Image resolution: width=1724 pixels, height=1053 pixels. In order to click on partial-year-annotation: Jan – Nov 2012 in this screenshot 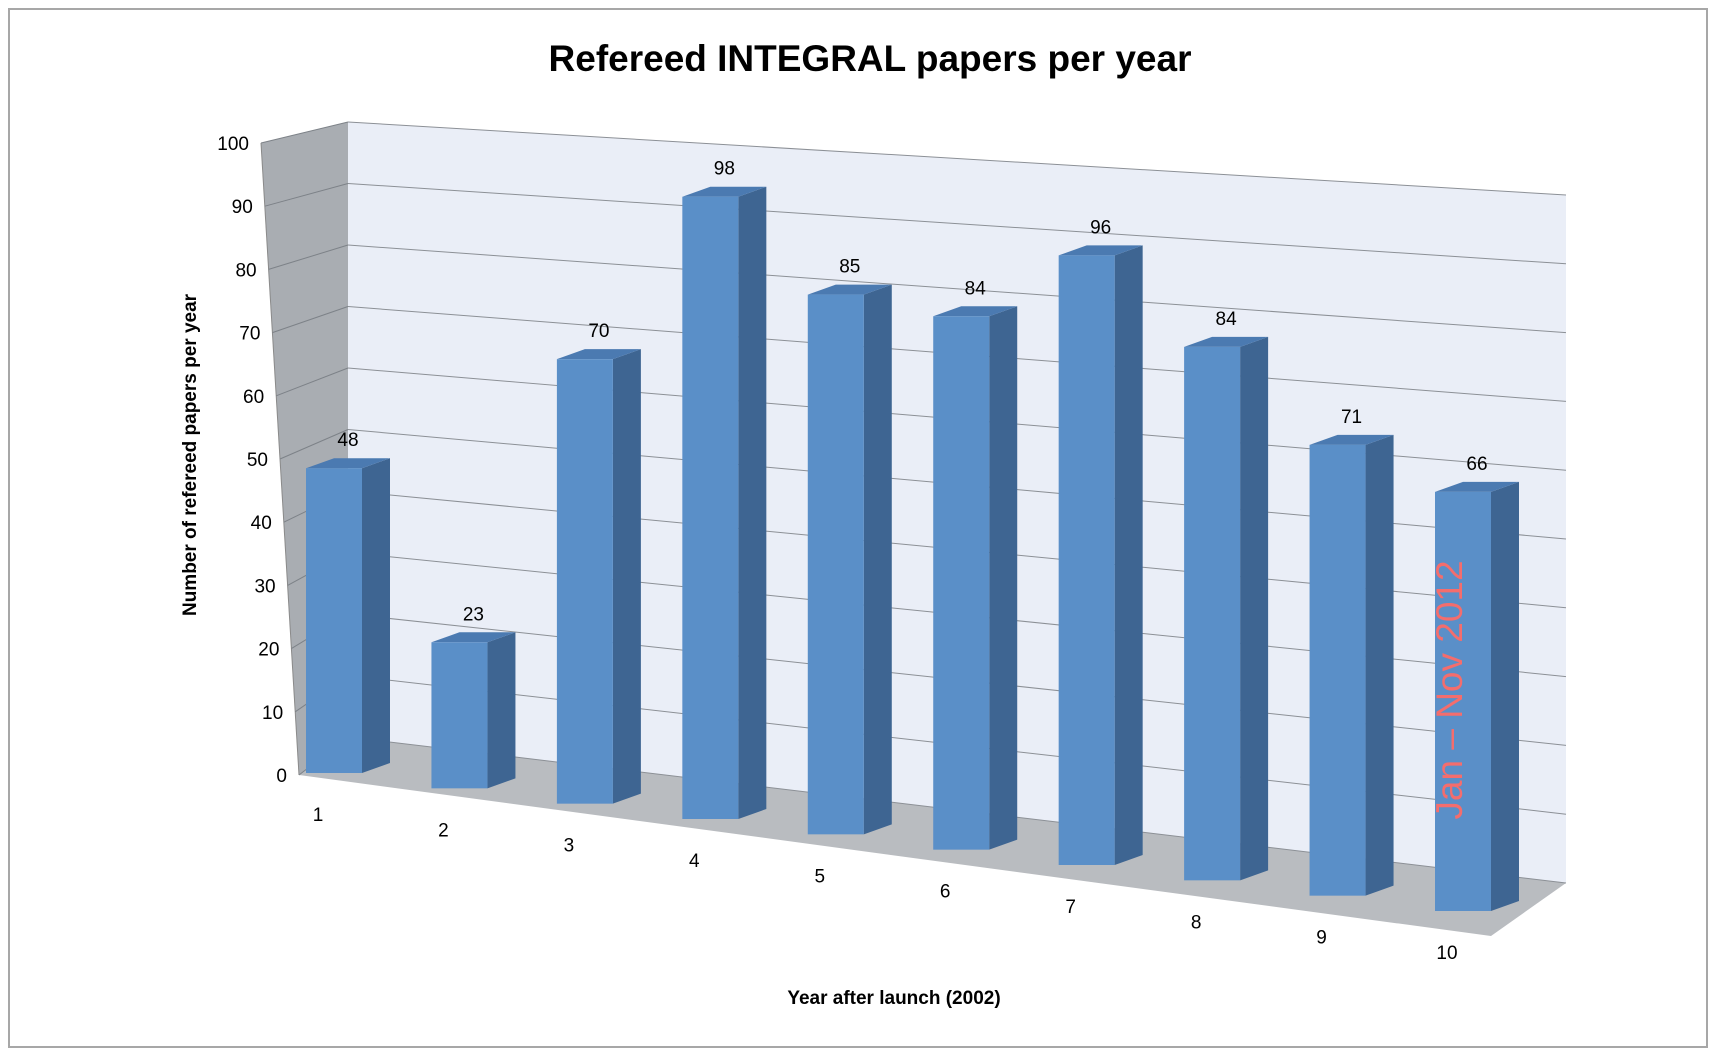, I will do `click(1449, 689)`.